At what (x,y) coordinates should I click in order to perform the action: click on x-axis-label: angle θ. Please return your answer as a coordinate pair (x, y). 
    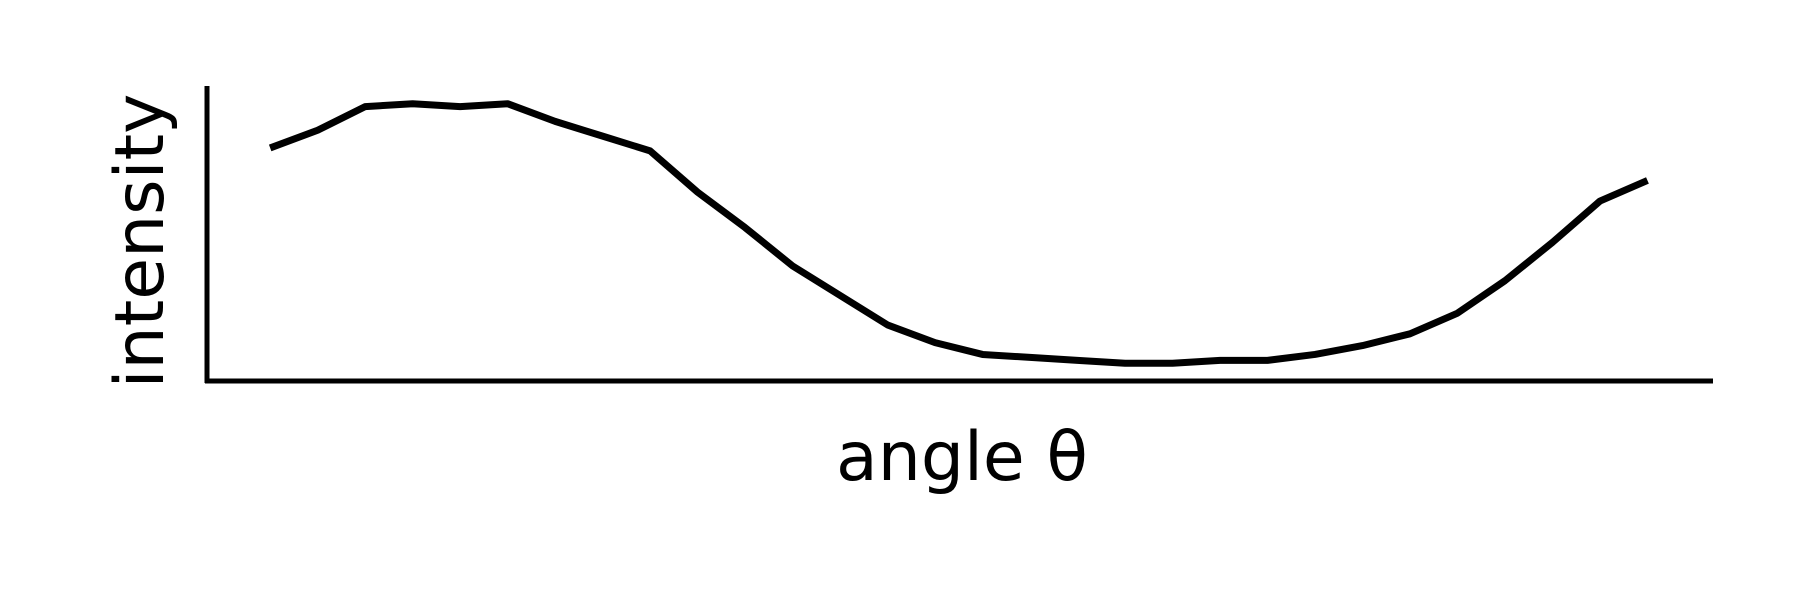
    Looking at the image, I should click on (962, 457).